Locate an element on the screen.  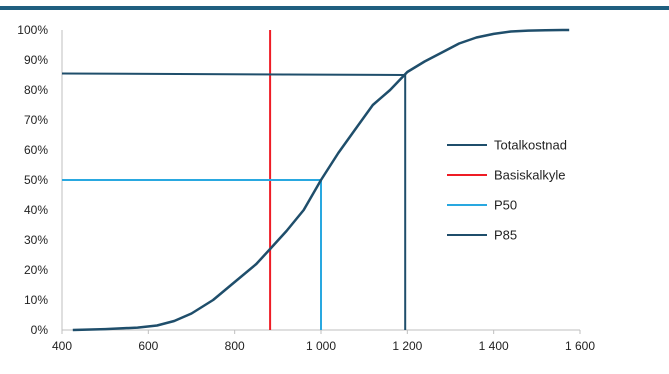
x-tick-label: 1 000 is located at coordinates (321, 346).